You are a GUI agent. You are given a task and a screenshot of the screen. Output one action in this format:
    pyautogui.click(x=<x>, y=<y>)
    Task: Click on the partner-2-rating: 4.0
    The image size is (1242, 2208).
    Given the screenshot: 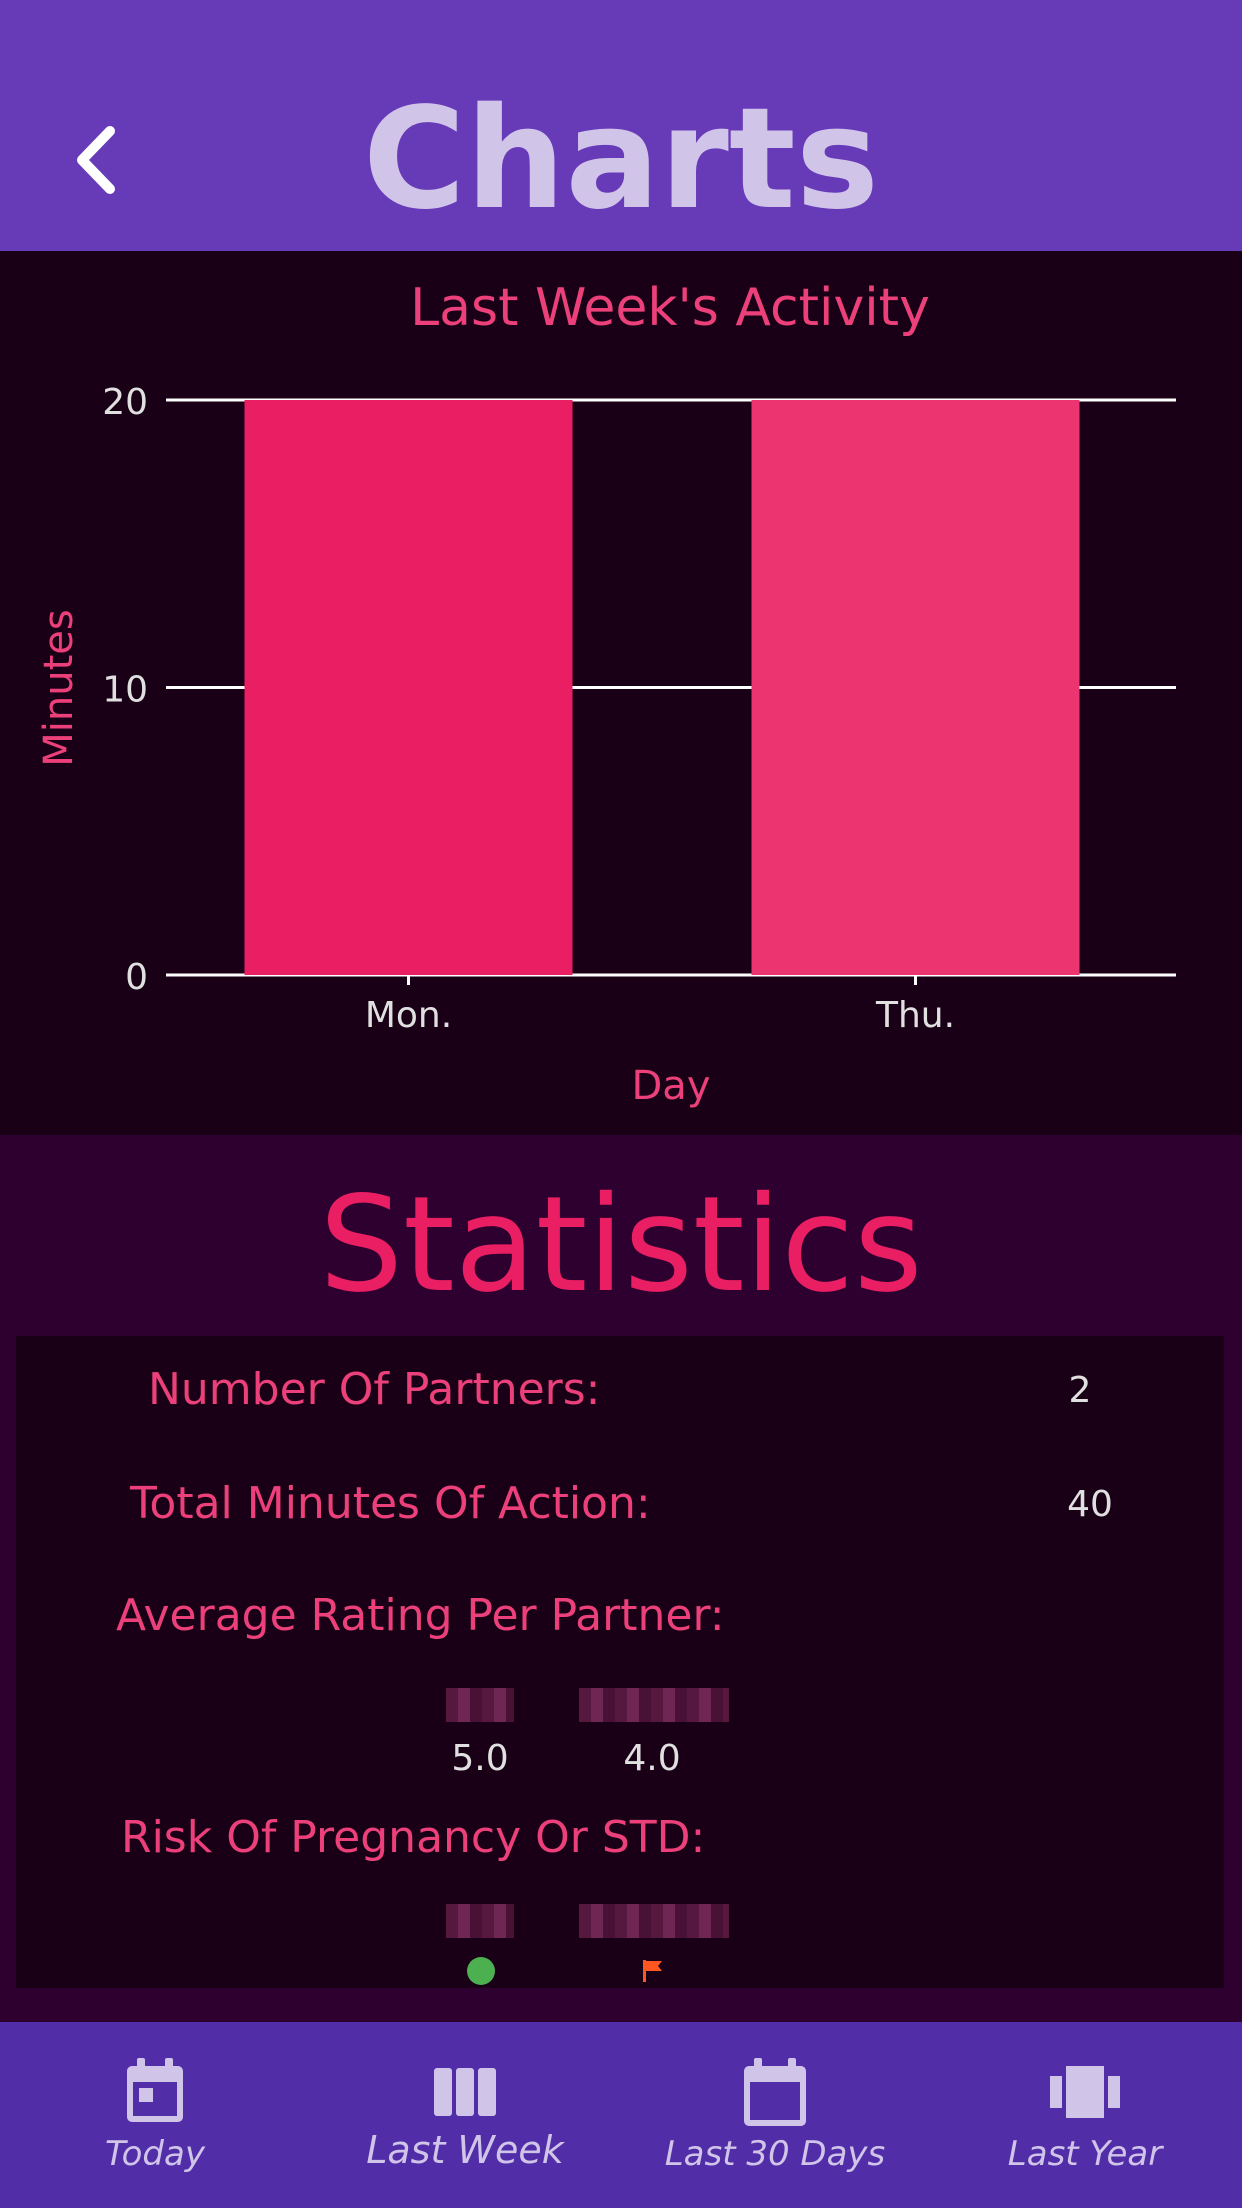 What is the action you would take?
    pyautogui.click(x=652, y=1758)
    